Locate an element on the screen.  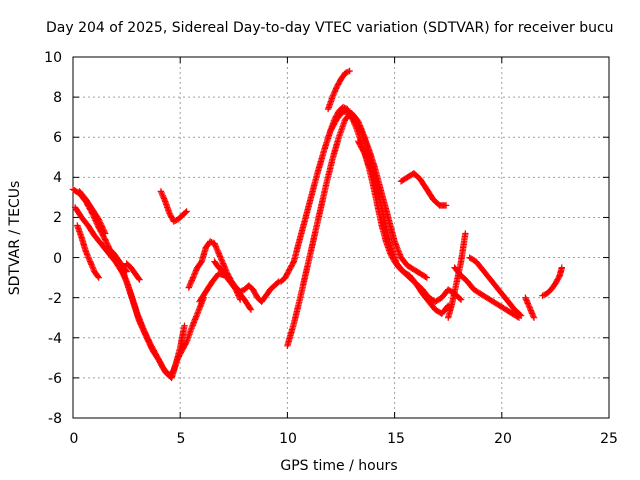
plus-markers-arc-q is located at coordinates (457, 275).